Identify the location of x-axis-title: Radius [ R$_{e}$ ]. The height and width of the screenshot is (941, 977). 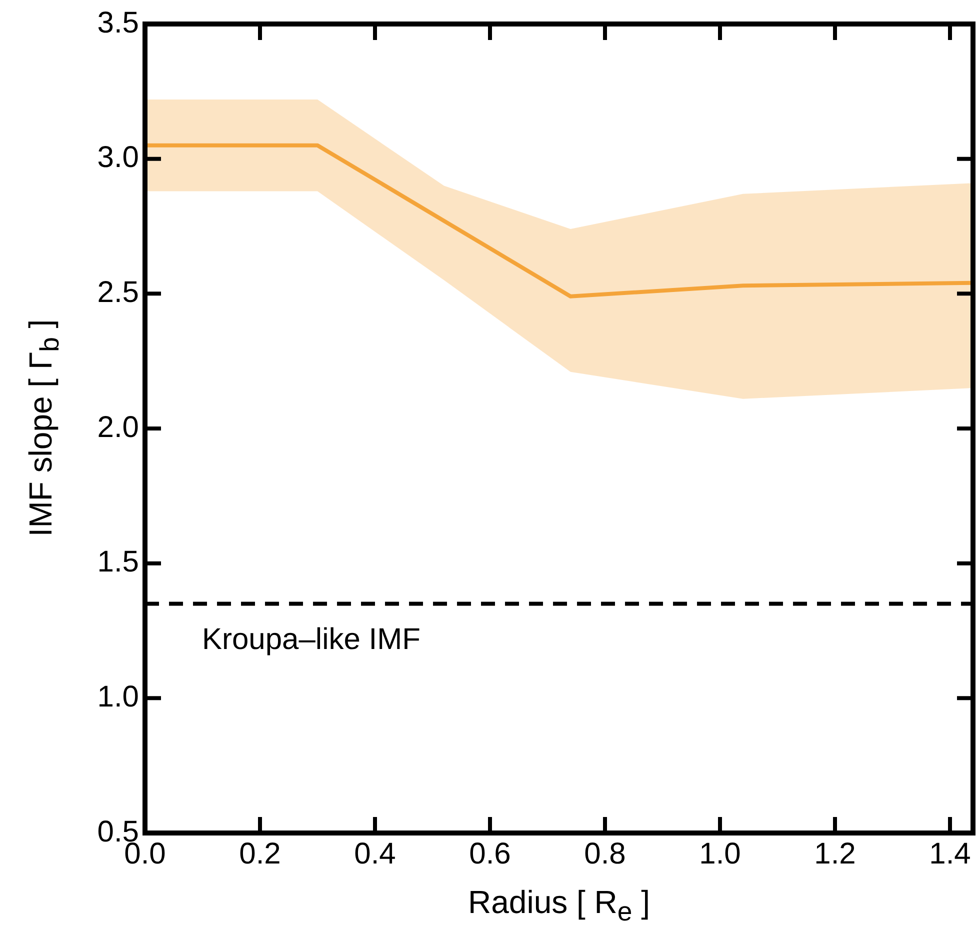
(559, 906).